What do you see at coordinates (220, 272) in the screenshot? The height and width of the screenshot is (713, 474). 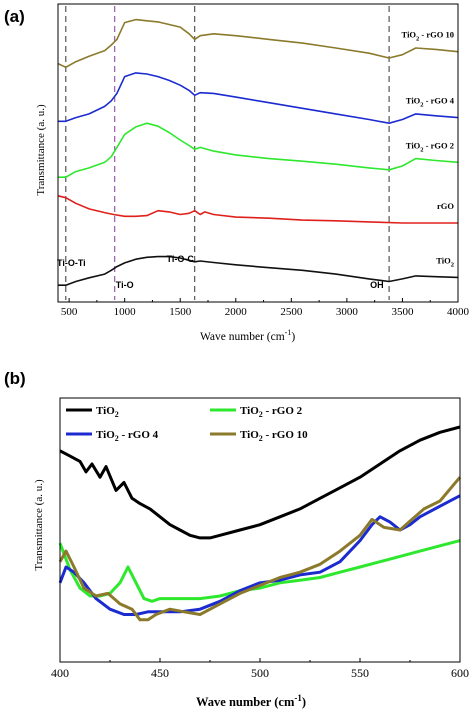 I see `panel-a-annotations: Ti-O-Ti Ti-O Ti-O-C OH` at bounding box center [220, 272].